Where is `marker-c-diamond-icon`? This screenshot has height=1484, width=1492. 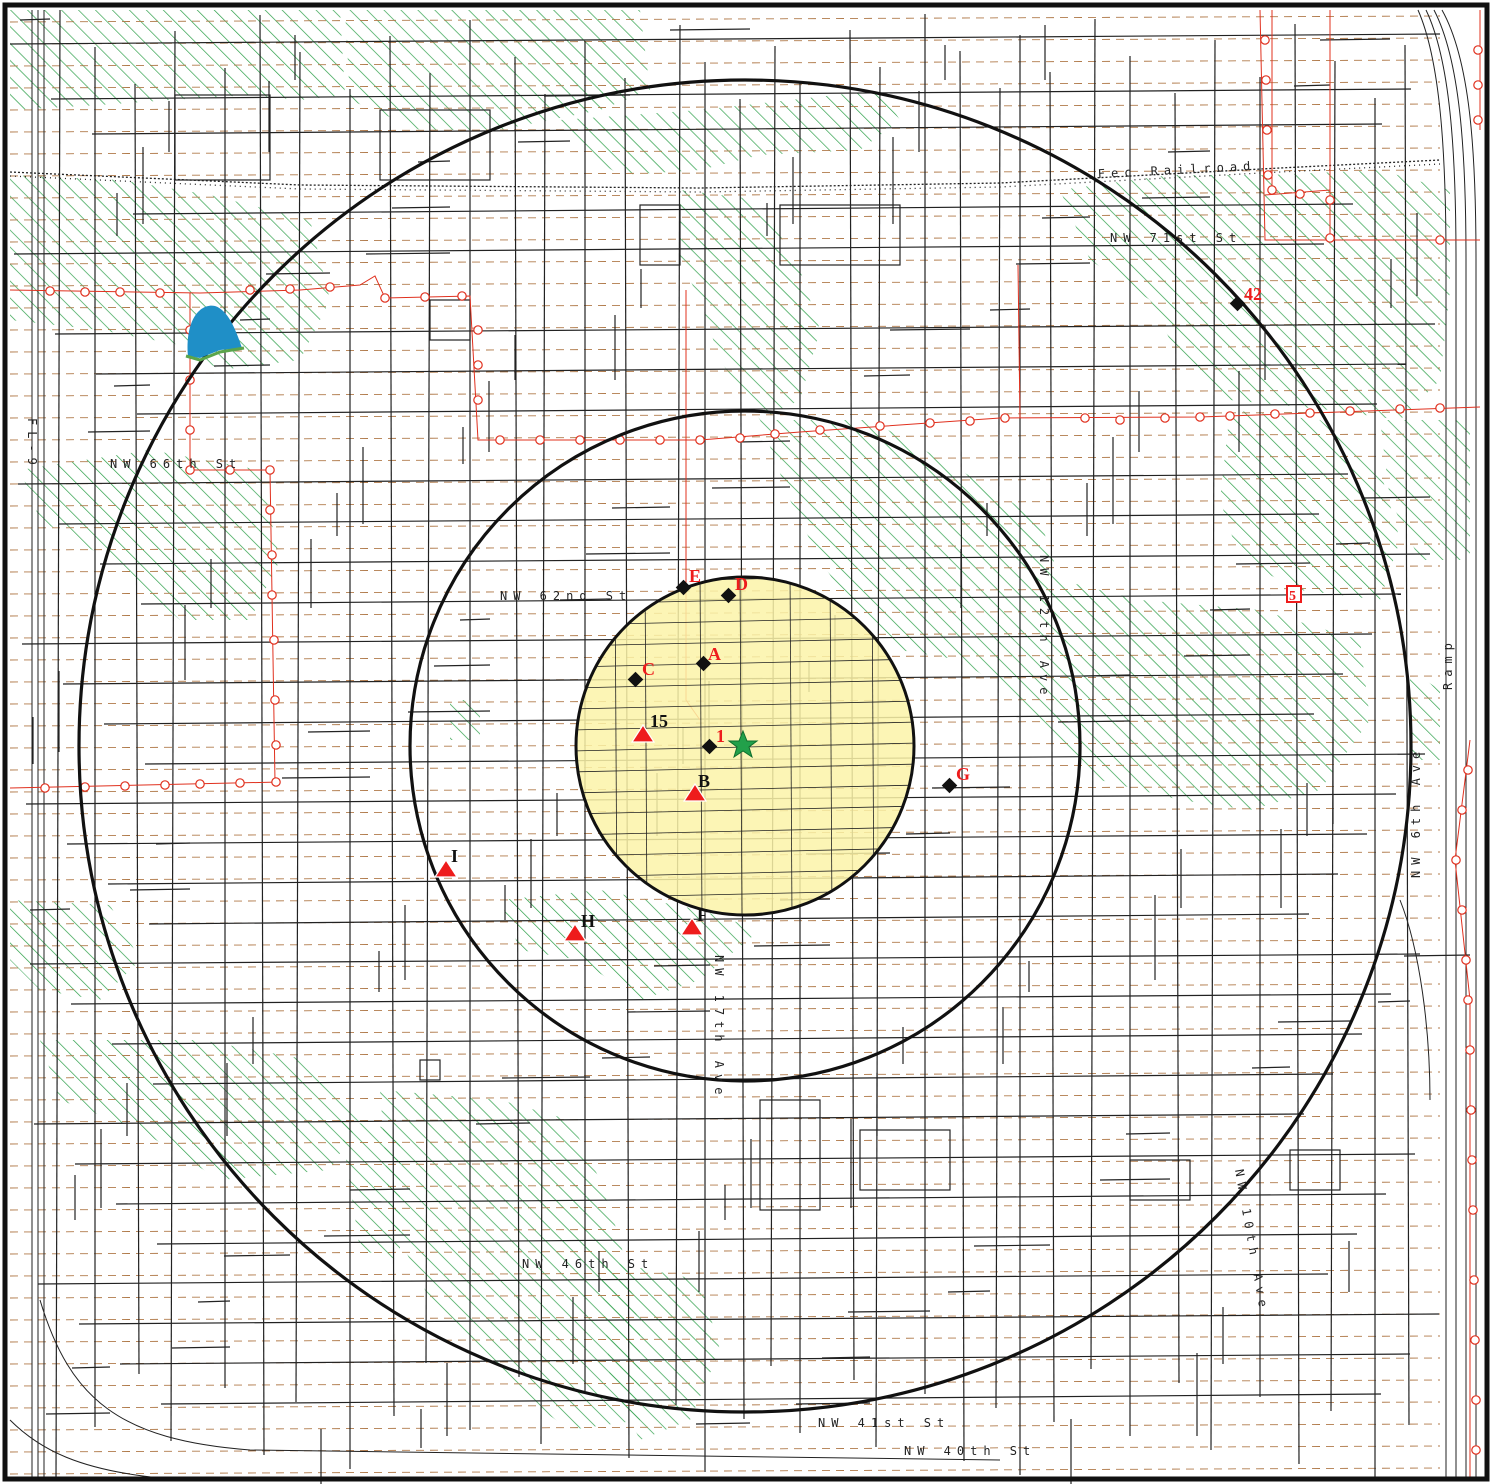
marker-c-diamond-icon is located at coordinates (635, 679).